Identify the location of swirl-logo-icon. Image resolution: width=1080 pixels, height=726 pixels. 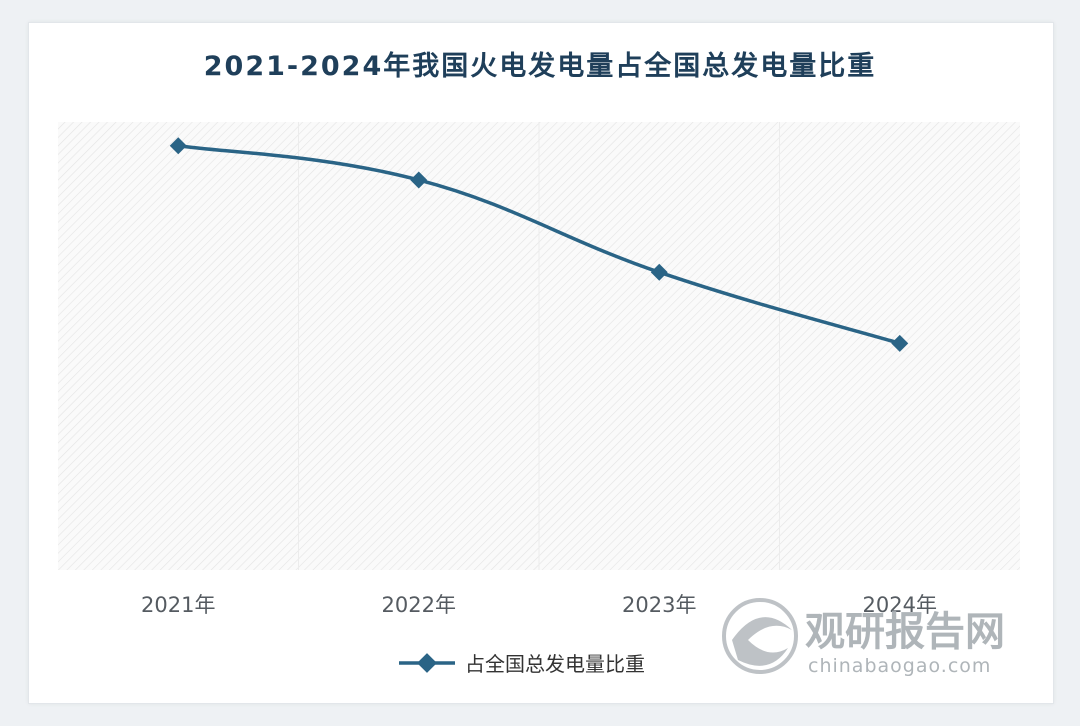
(760, 636).